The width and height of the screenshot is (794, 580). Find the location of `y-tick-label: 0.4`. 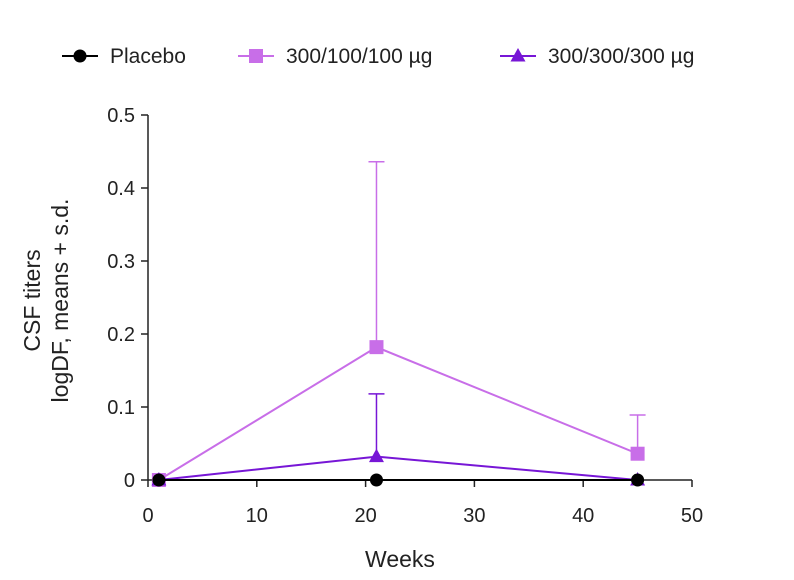

y-tick-label: 0.4 is located at coordinates (121, 189).